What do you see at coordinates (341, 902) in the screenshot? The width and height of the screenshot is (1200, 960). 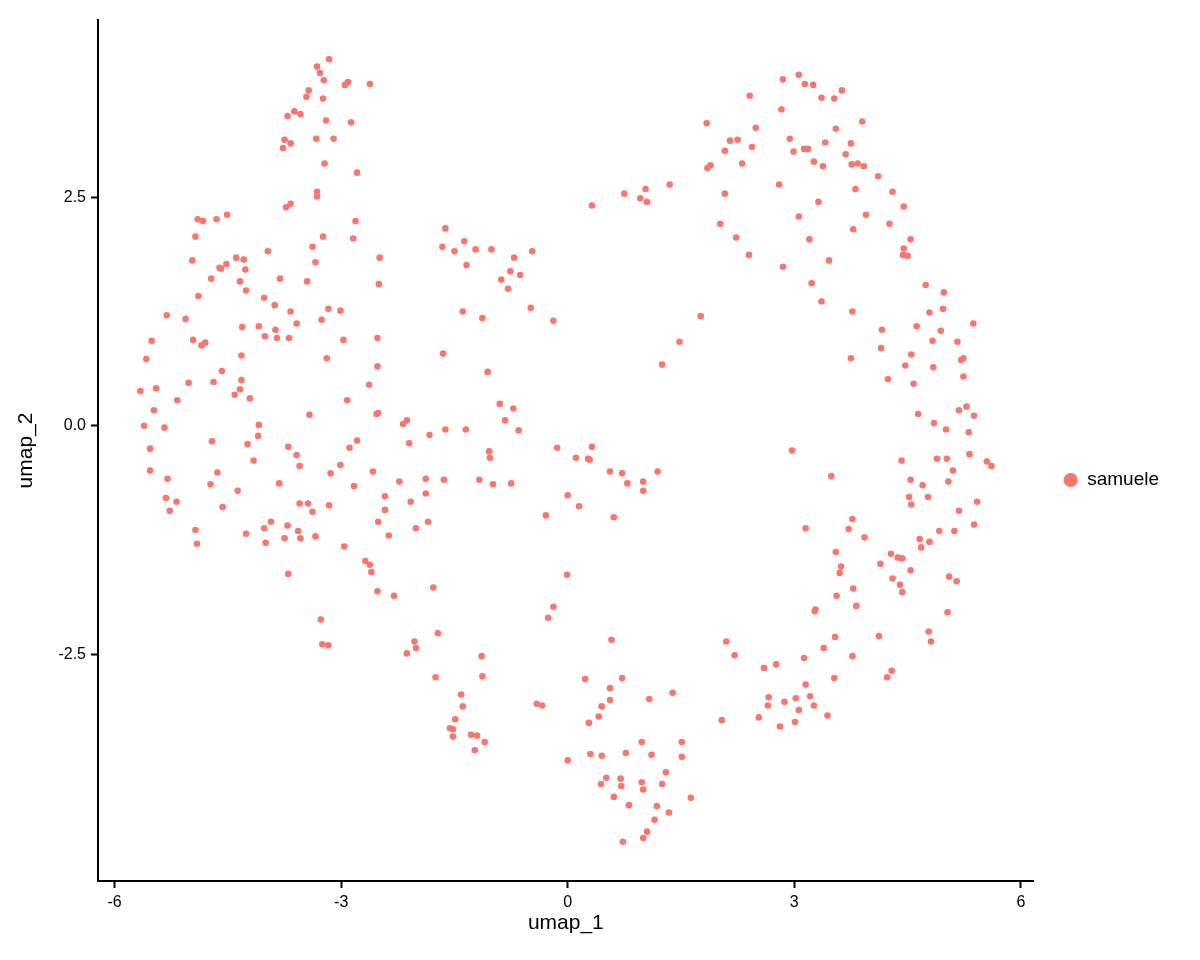 I see `x-tick-label: -3` at bounding box center [341, 902].